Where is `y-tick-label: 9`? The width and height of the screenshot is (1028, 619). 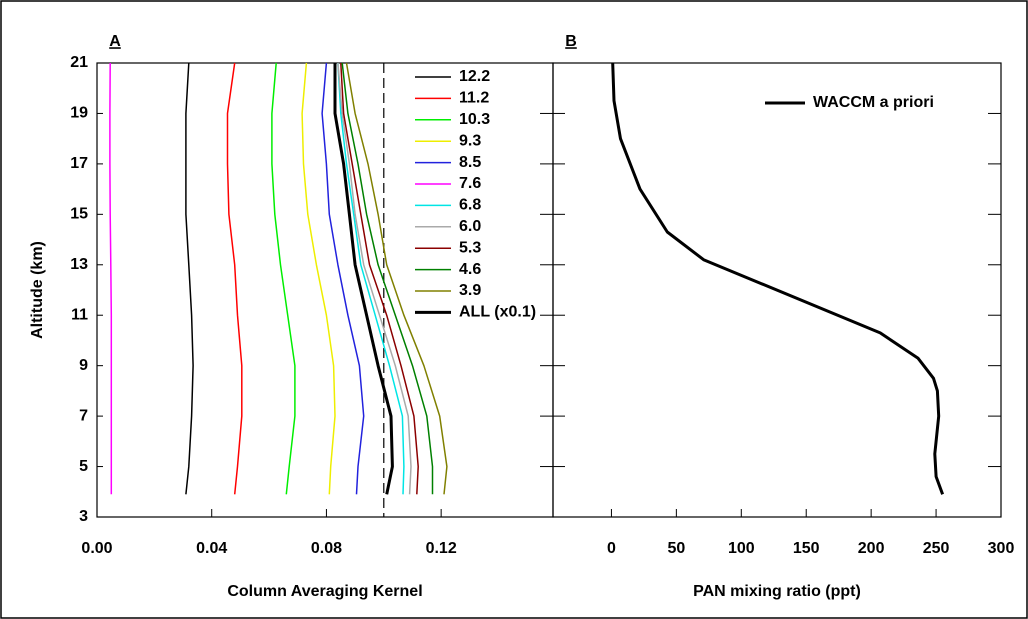 y-tick-label: 9 is located at coordinates (83, 365).